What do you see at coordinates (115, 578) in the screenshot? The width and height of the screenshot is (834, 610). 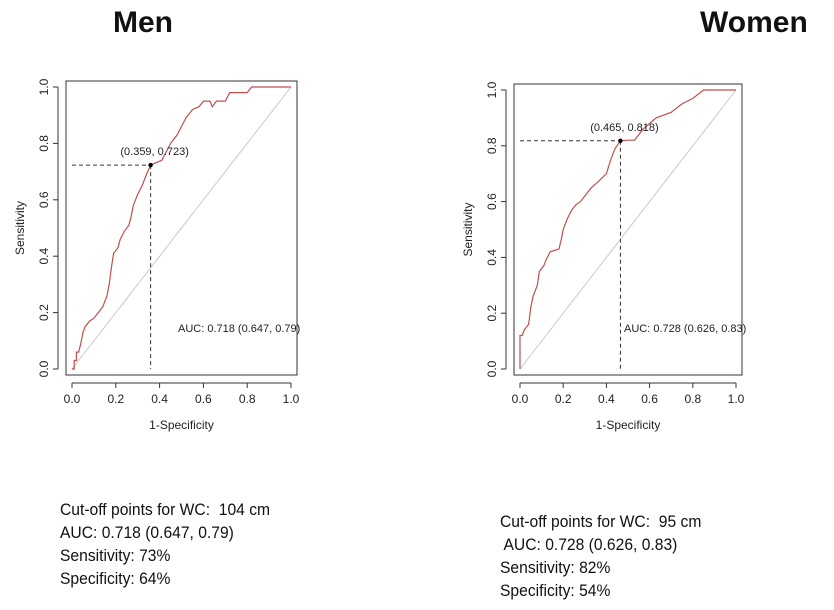 I see `men-specificity-text: Specificity: 64%` at bounding box center [115, 578].